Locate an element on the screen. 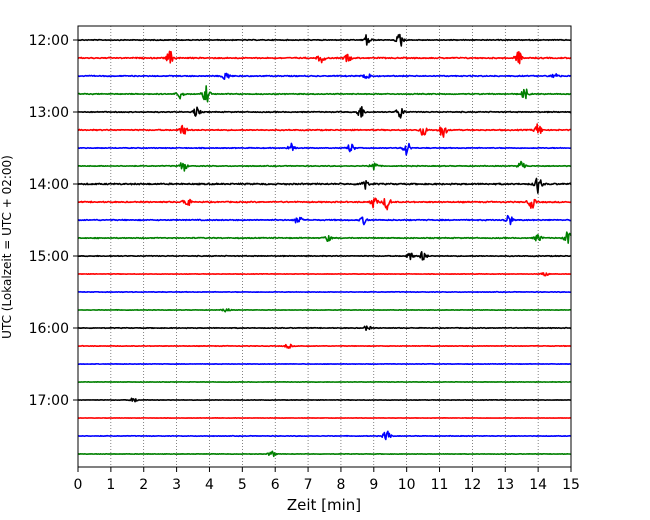 Image resolution: width=650 pixels, height=520 pixels. x-tick-label: 10 is located at coordinates (407, 485).